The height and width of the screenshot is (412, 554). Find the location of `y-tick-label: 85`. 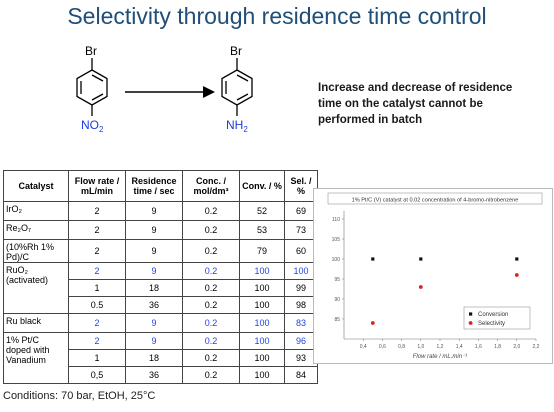

y-tick-label: 85 is located at coordinates (337, 320).